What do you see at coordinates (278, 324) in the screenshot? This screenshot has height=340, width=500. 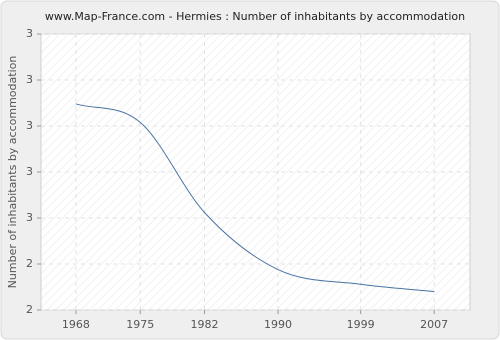 I see `x-tick-label: 1990` at bounding box center [278, 324].